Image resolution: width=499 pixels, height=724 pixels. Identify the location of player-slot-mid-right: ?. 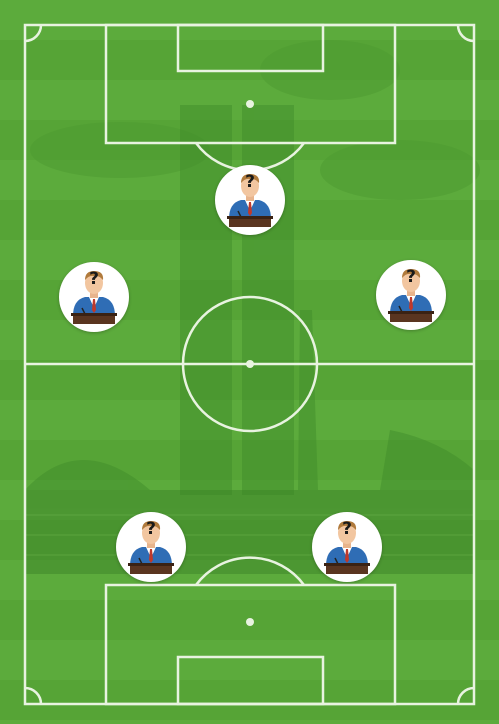
(411, 295).